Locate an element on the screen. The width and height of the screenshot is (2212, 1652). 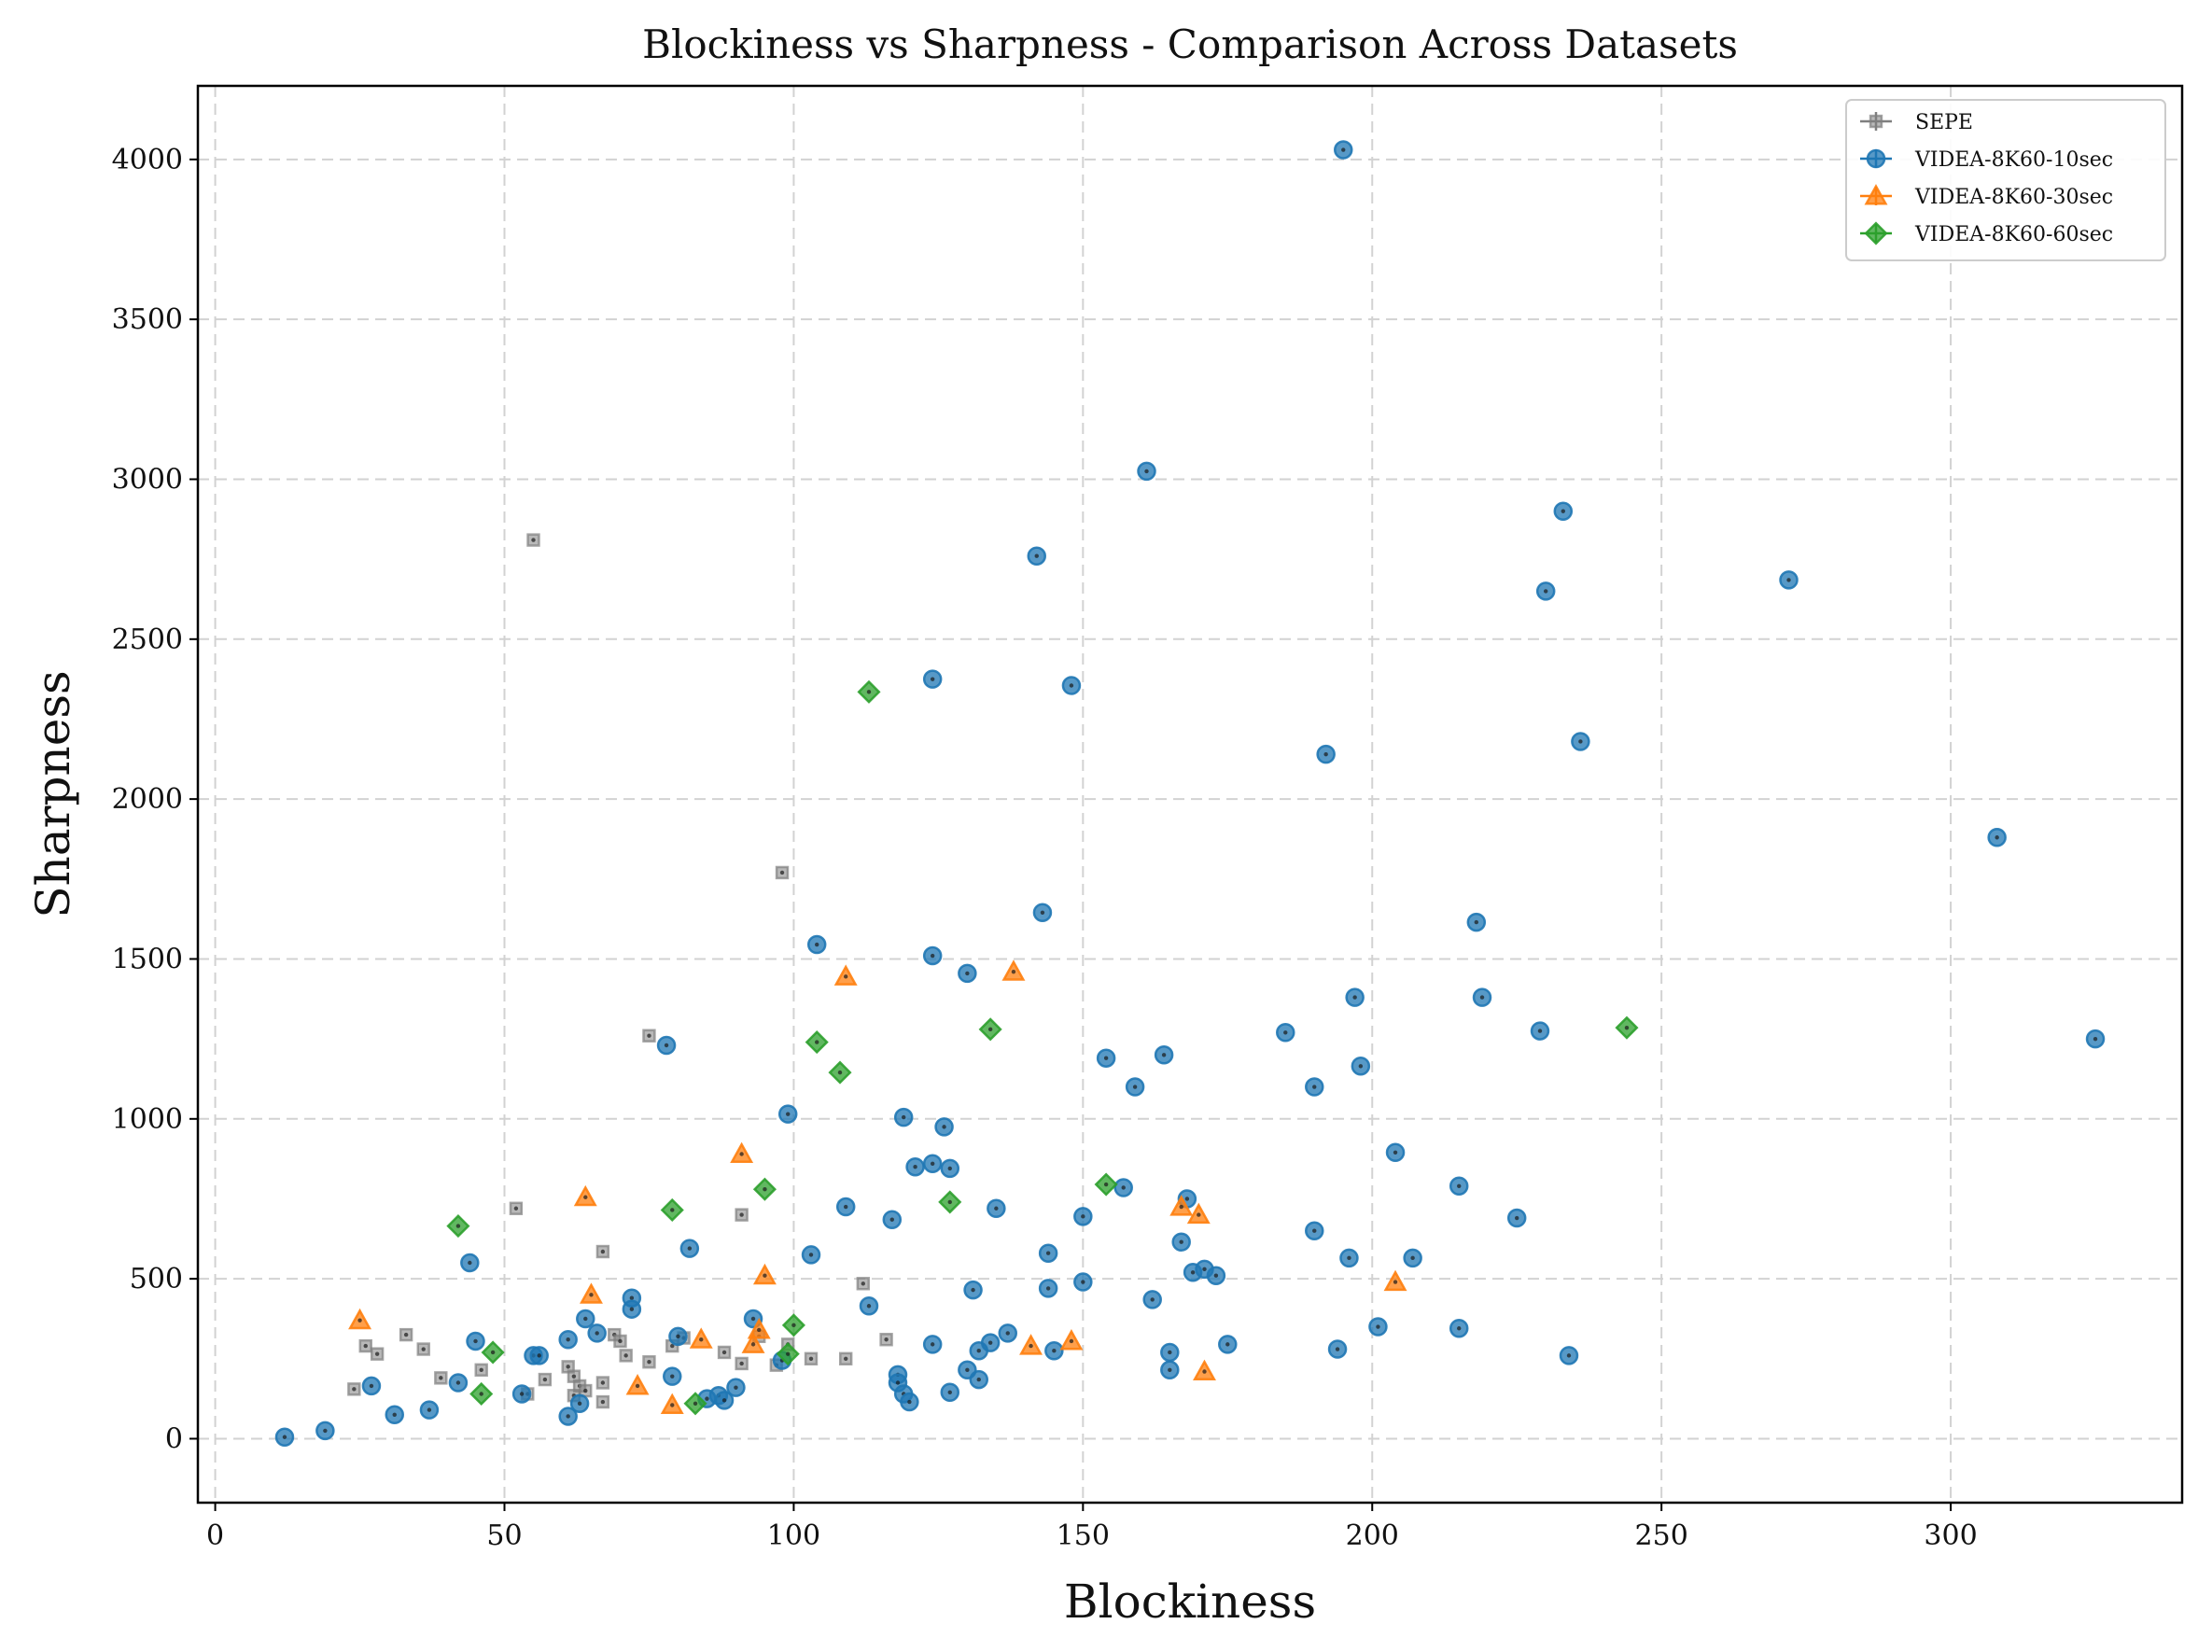
x-tick-label: 50 is located at coordinates (504, 1535).